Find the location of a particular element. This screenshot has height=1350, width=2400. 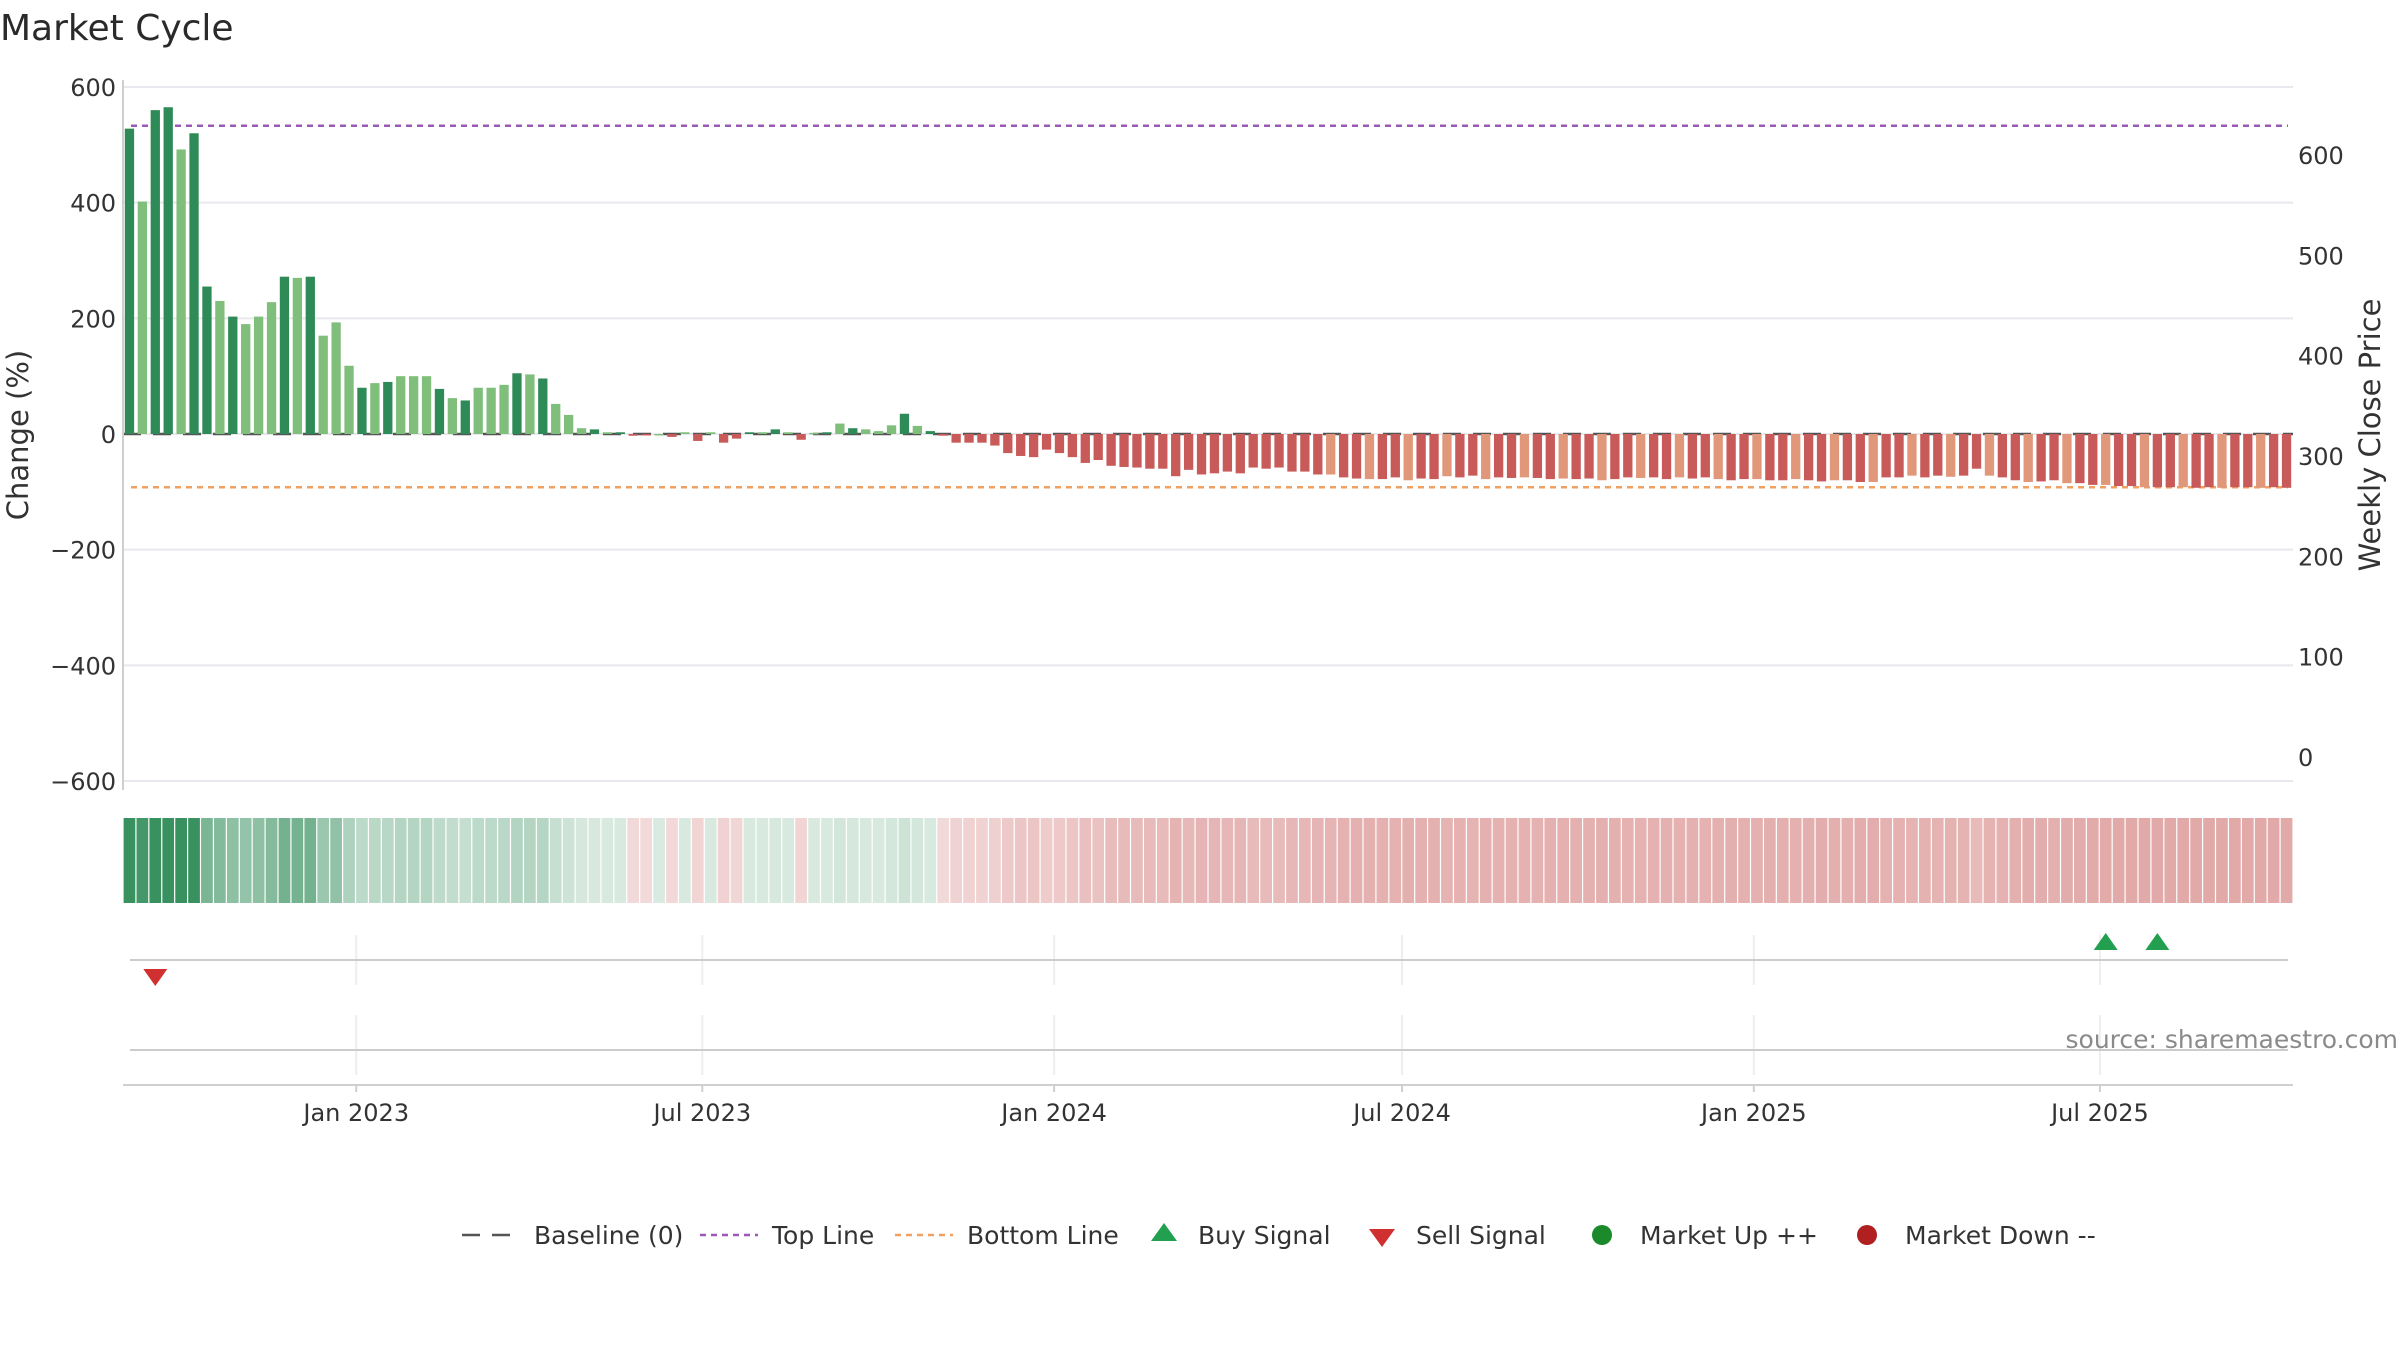

sell-signal-marker is located at coordinates (155, 977).